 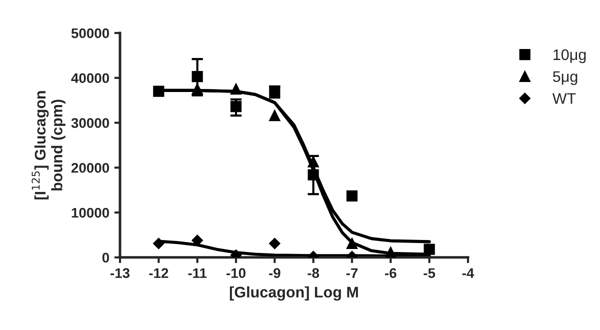 I want to click on x-tick-label: -4, so click(x=468, y=273).